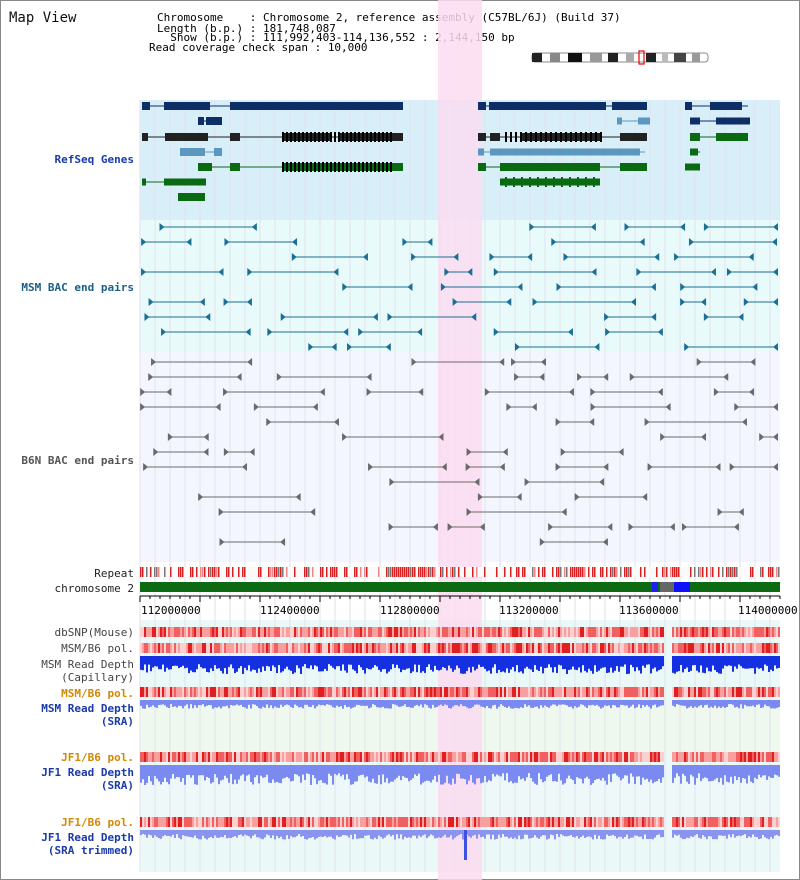 Image resolution: width=800 pixels, height=880 pixels. What do you see at coordinates (77, 287) in the screenshot?
I see `track-label-msm-bac: MSM BAC end pairs` at bounding box center [77, 287].